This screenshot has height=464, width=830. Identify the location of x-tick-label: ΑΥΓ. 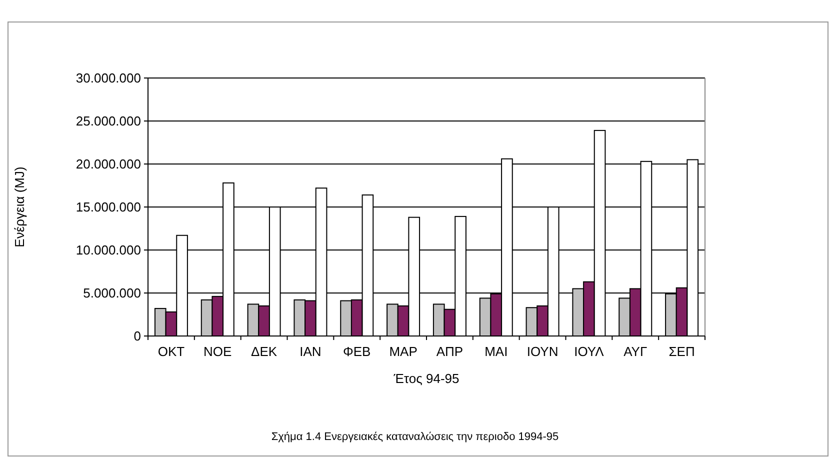
(636, 351).